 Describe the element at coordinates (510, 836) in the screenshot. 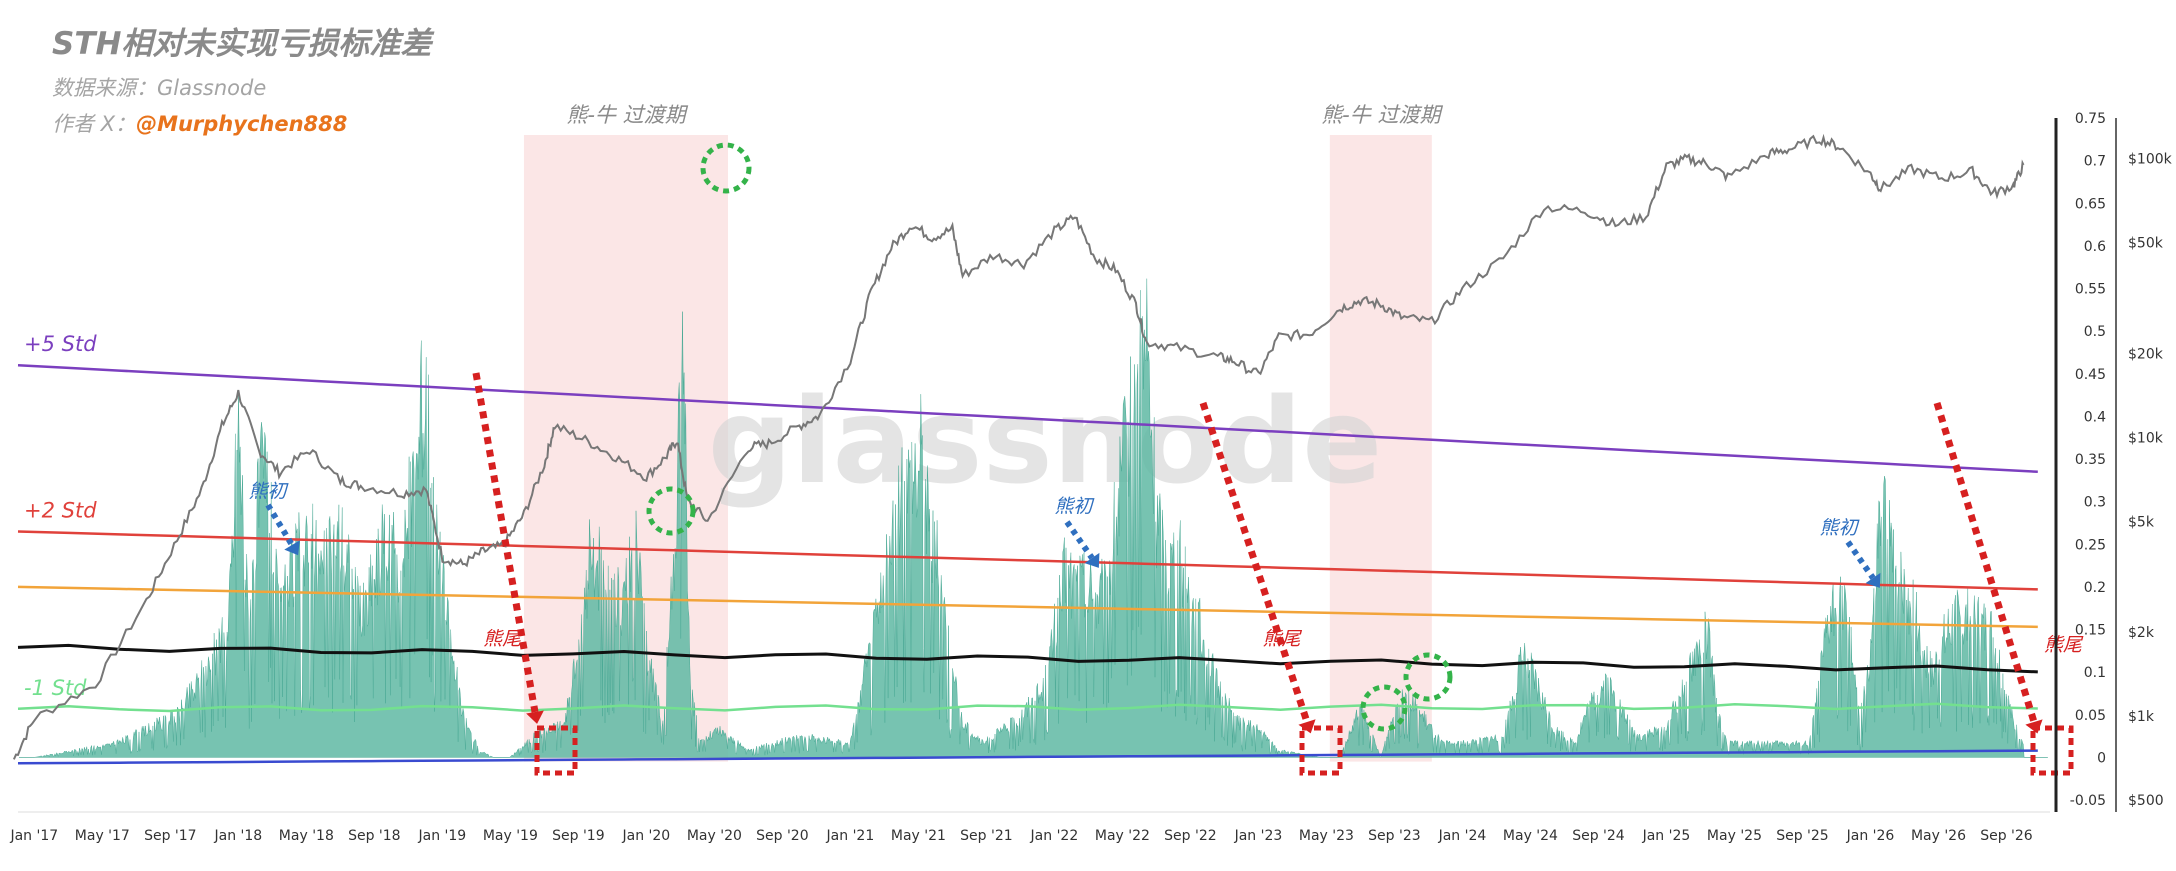

I see `x-tick-7: May '19` at that location.